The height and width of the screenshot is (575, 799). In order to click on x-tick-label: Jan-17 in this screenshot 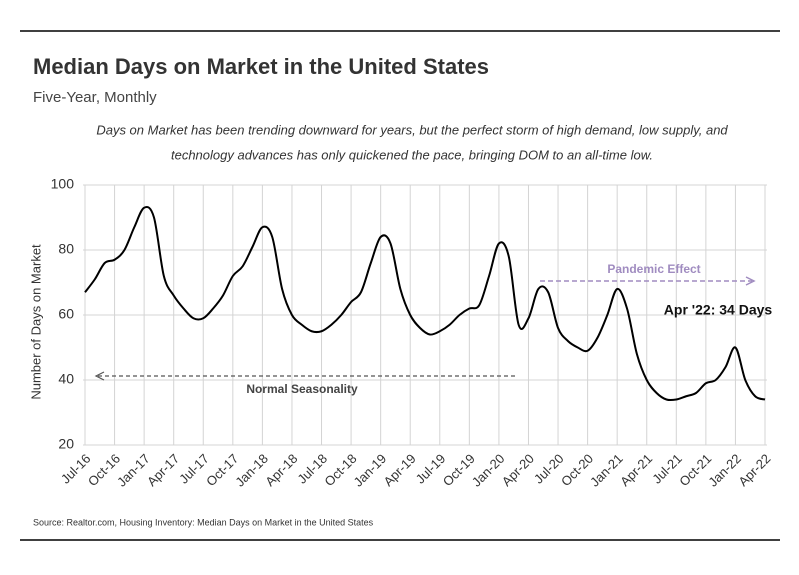, I will do `click(133, 470)`.